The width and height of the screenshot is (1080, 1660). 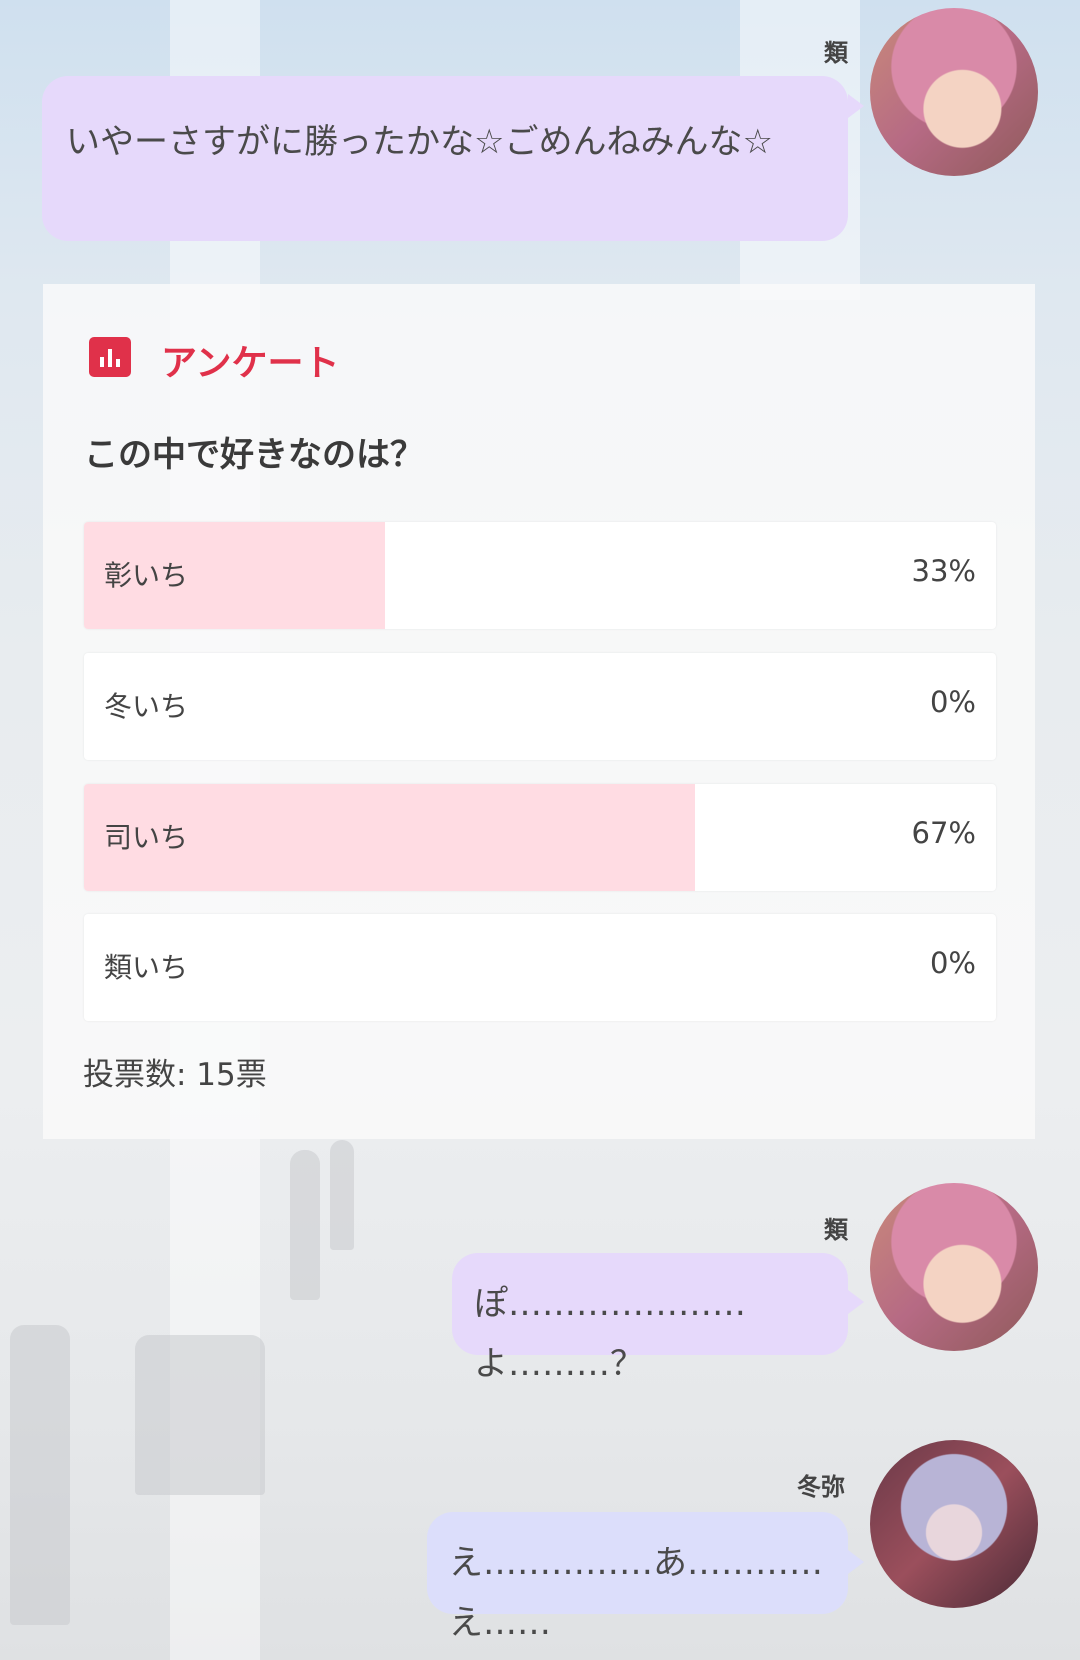 I want to click on poll-option-percent: 67%, so click(x=943, y=833).